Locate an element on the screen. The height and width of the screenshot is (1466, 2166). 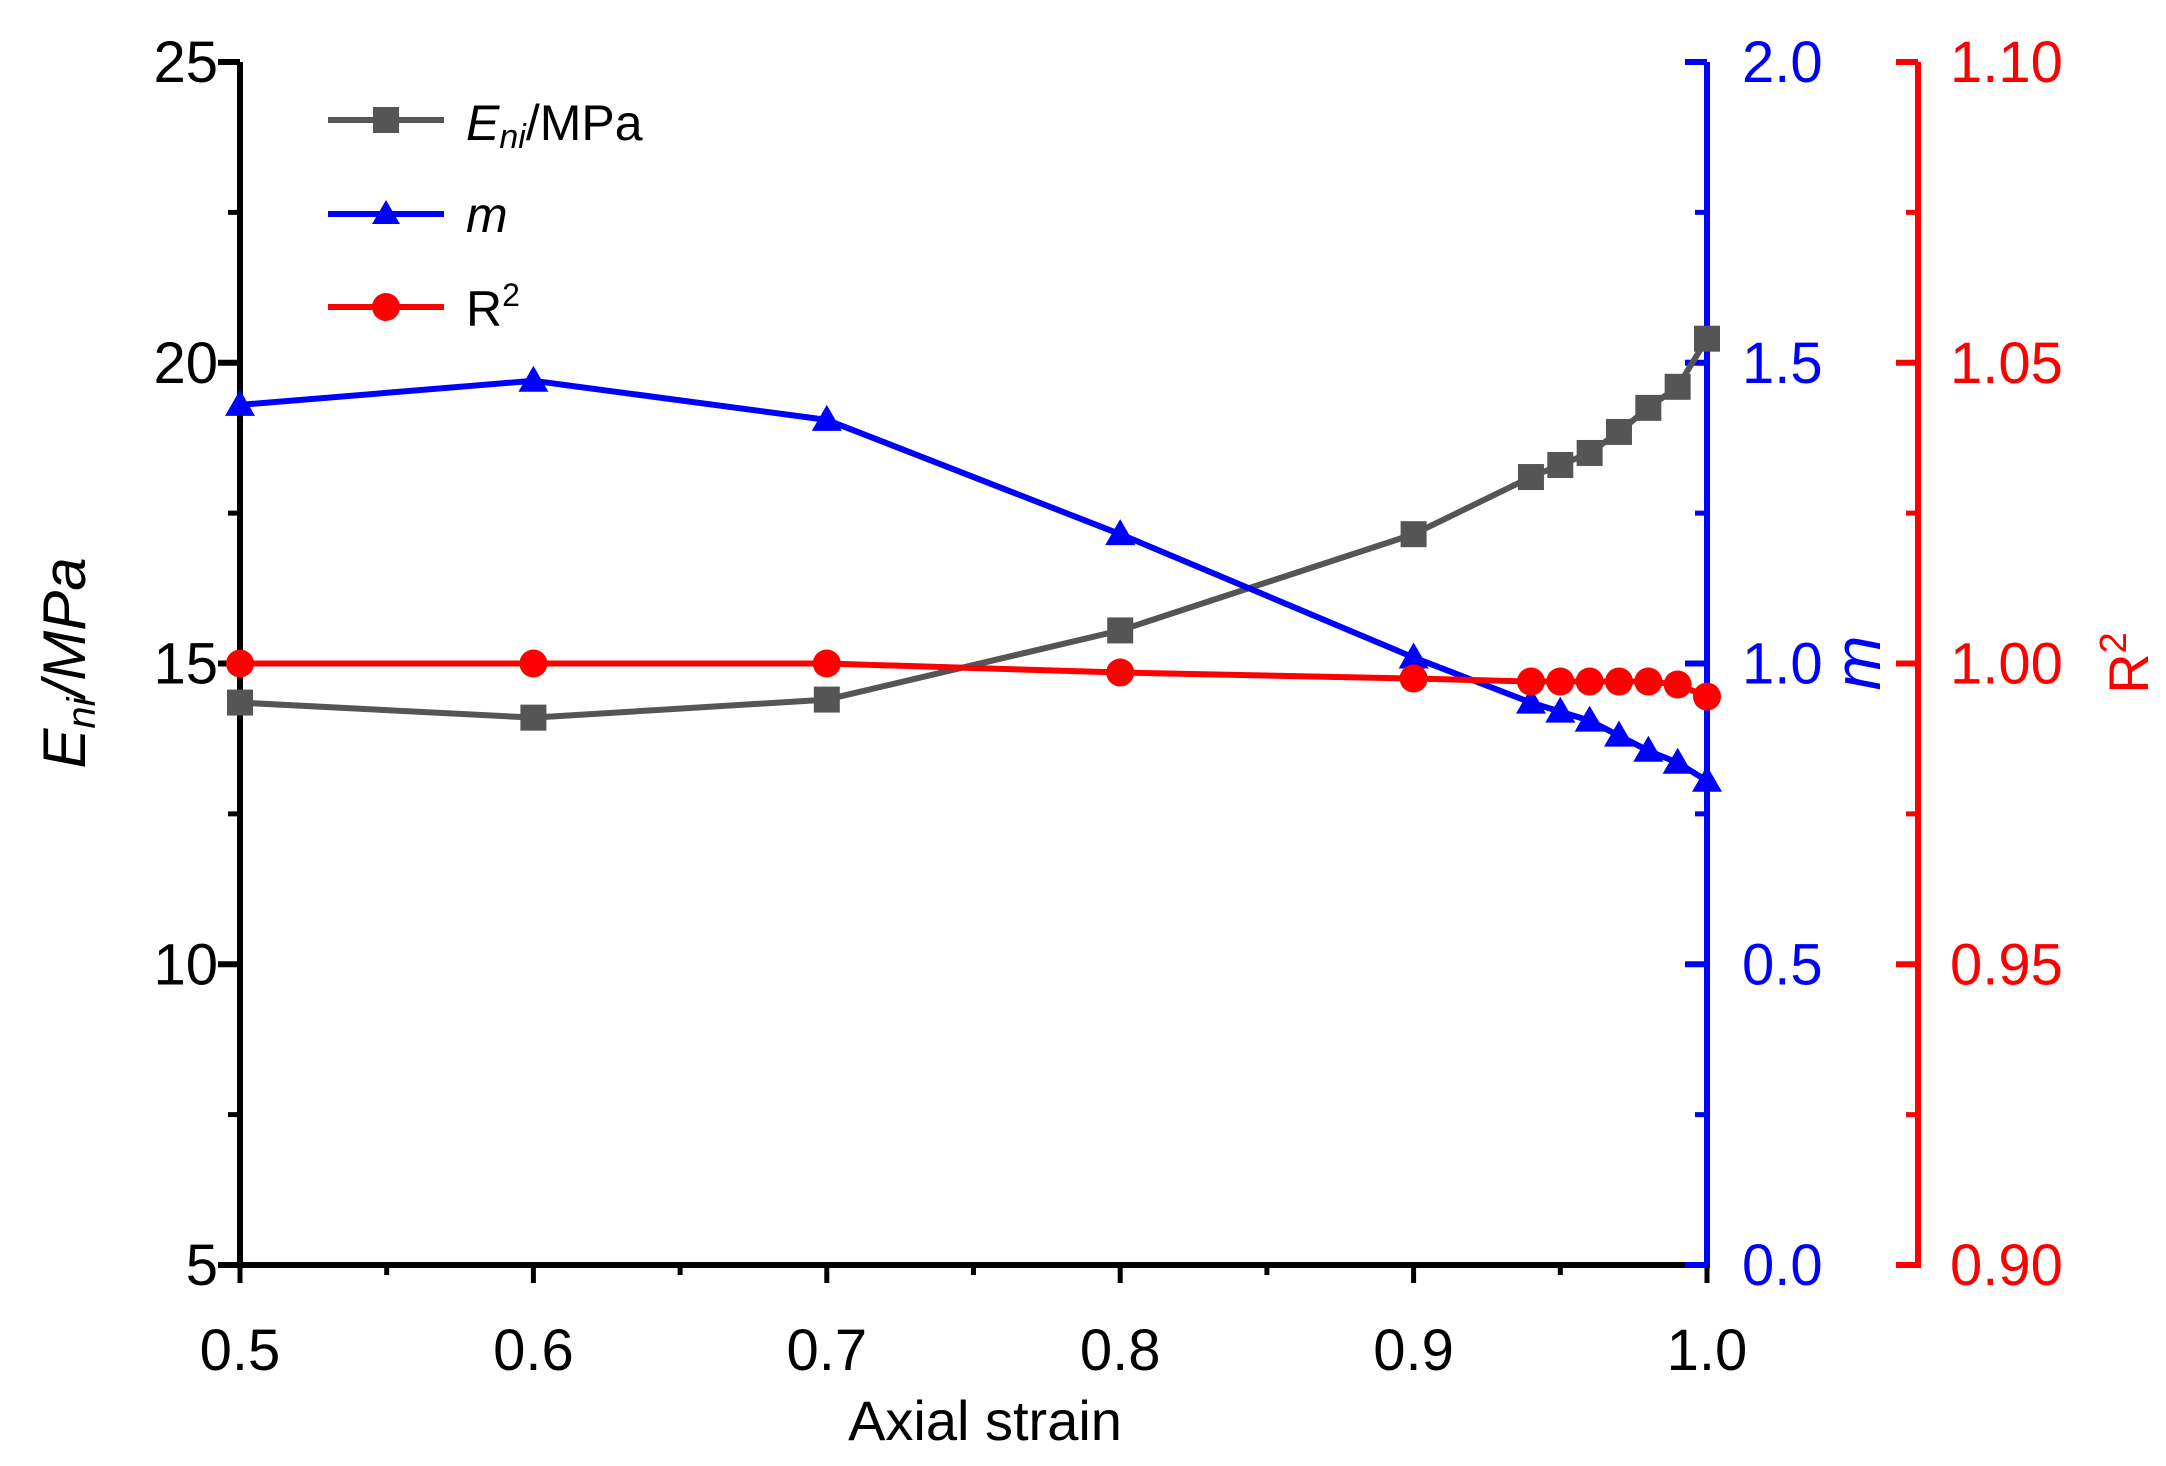
series-r2 is located at coordinates (973, 680).